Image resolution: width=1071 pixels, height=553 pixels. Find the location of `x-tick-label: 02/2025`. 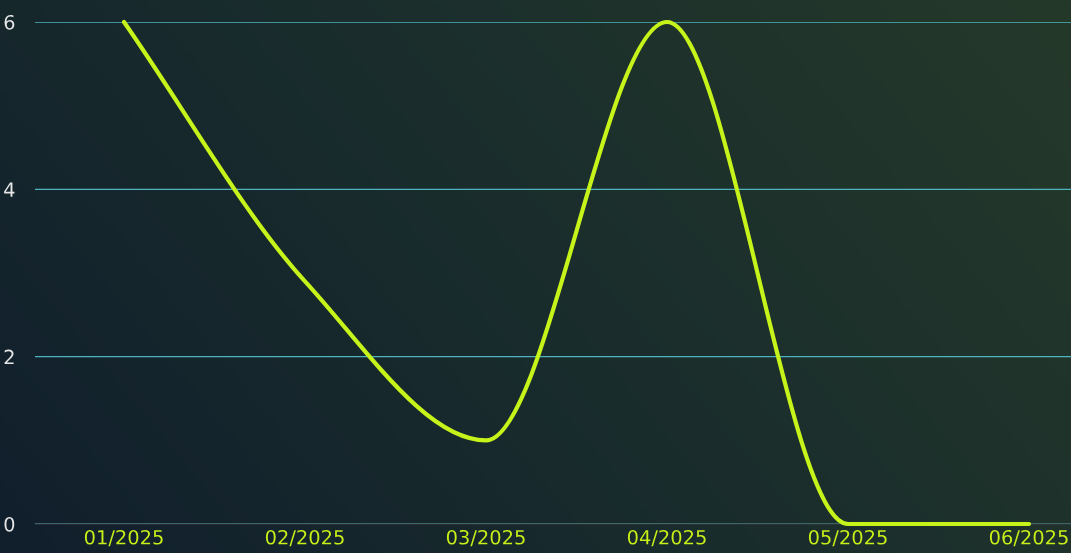

x-tick-label: 02/2025 is located at coordinates (304, 538).